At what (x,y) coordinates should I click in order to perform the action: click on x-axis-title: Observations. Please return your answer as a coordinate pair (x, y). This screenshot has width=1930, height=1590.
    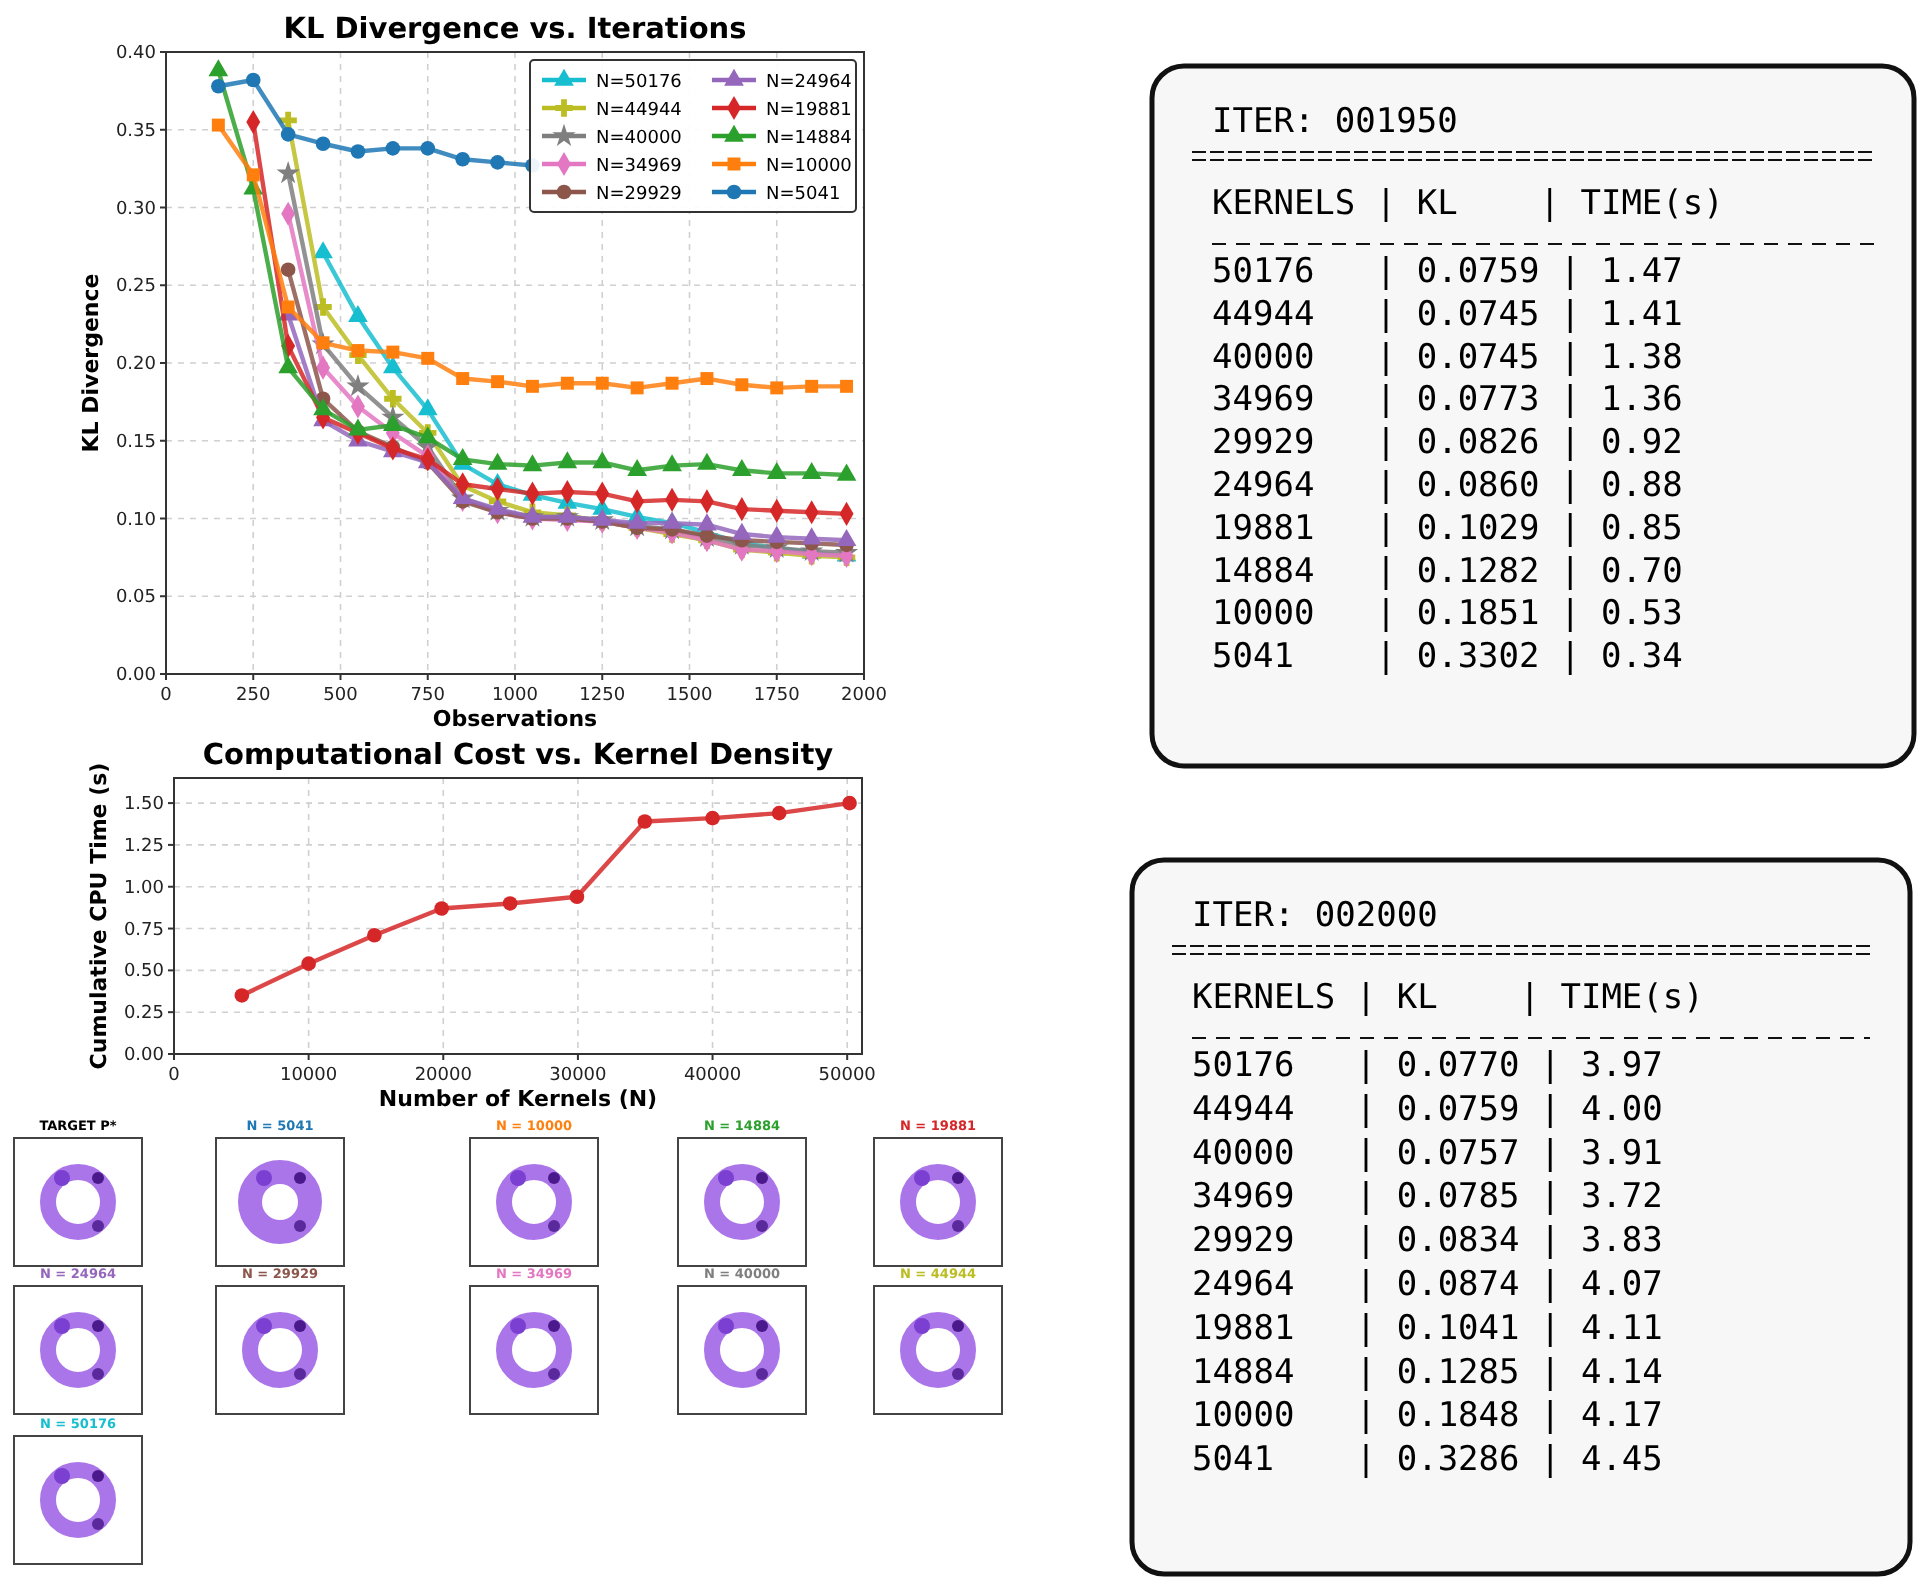
    Looking at the image, I should click on (515, 719).